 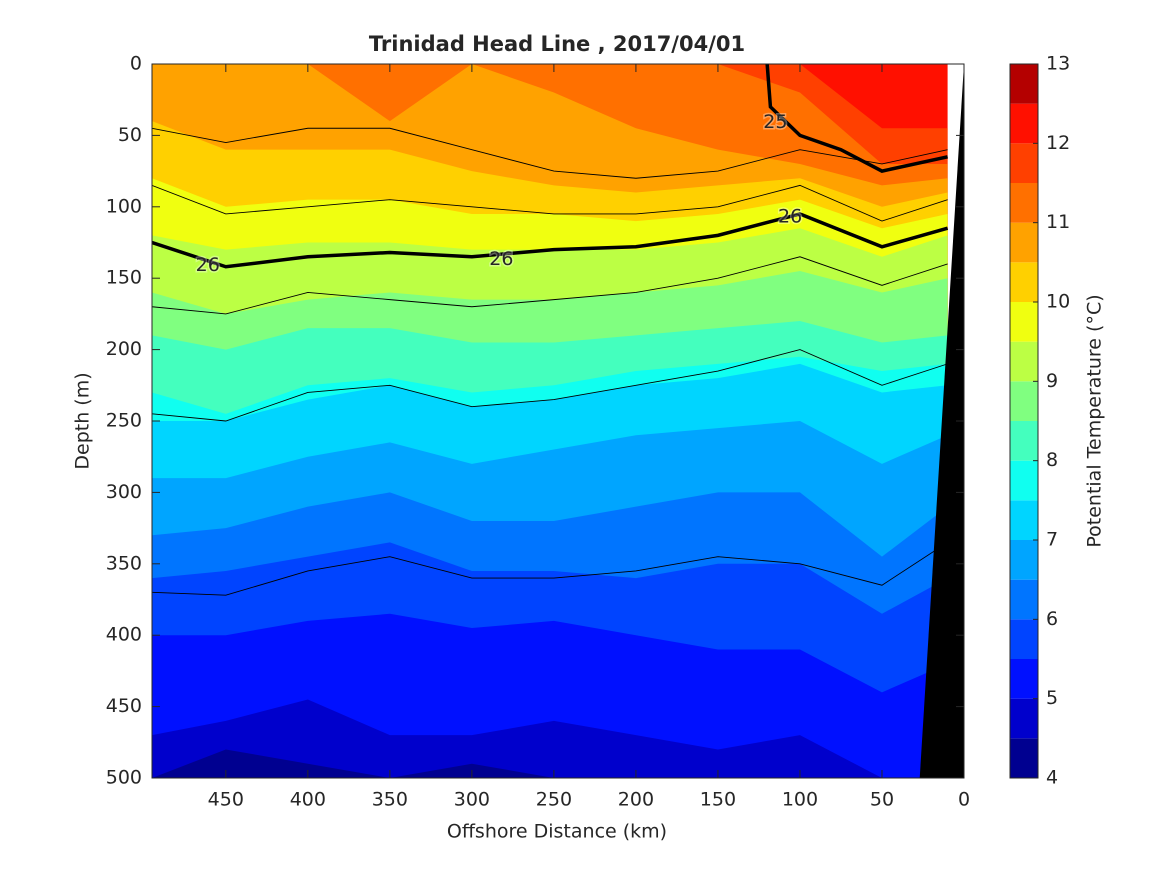 What do you see at coordinates (124, 706) in the screenshot?
I see `y-tick-label: 450` at bounding box center [124, 706].